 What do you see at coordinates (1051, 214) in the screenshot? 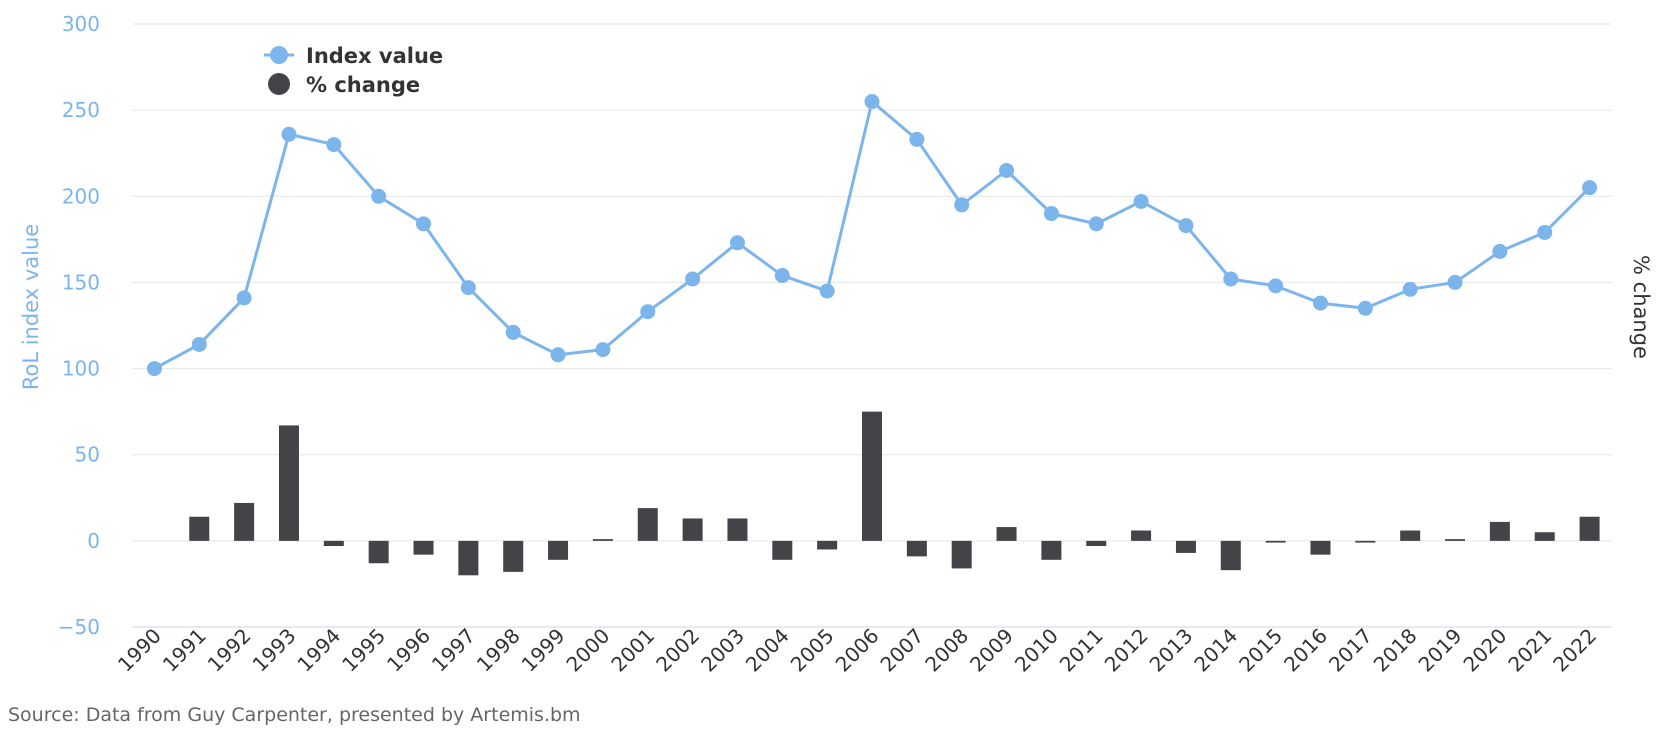
I see `point-2010` at bounding box center [1051, 214].